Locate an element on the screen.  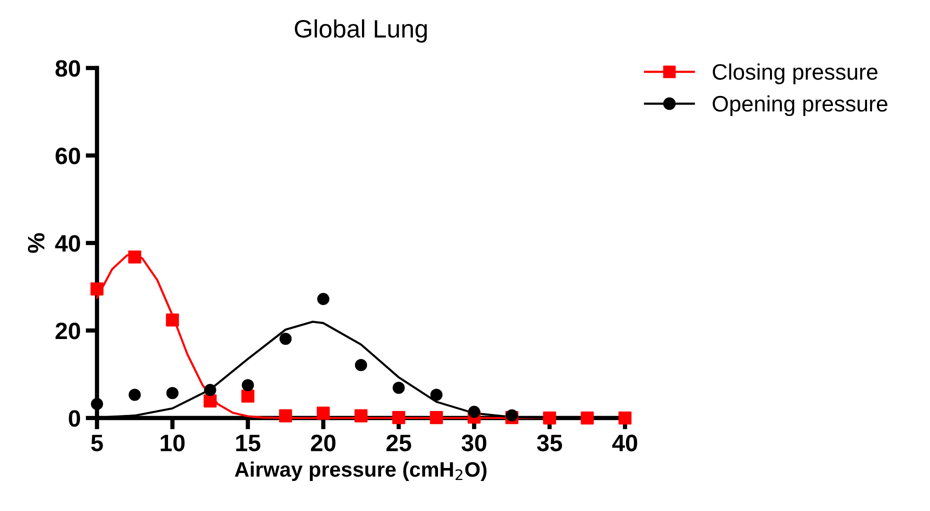
x-tick-label: 25 is located at coordinates (399, 443).